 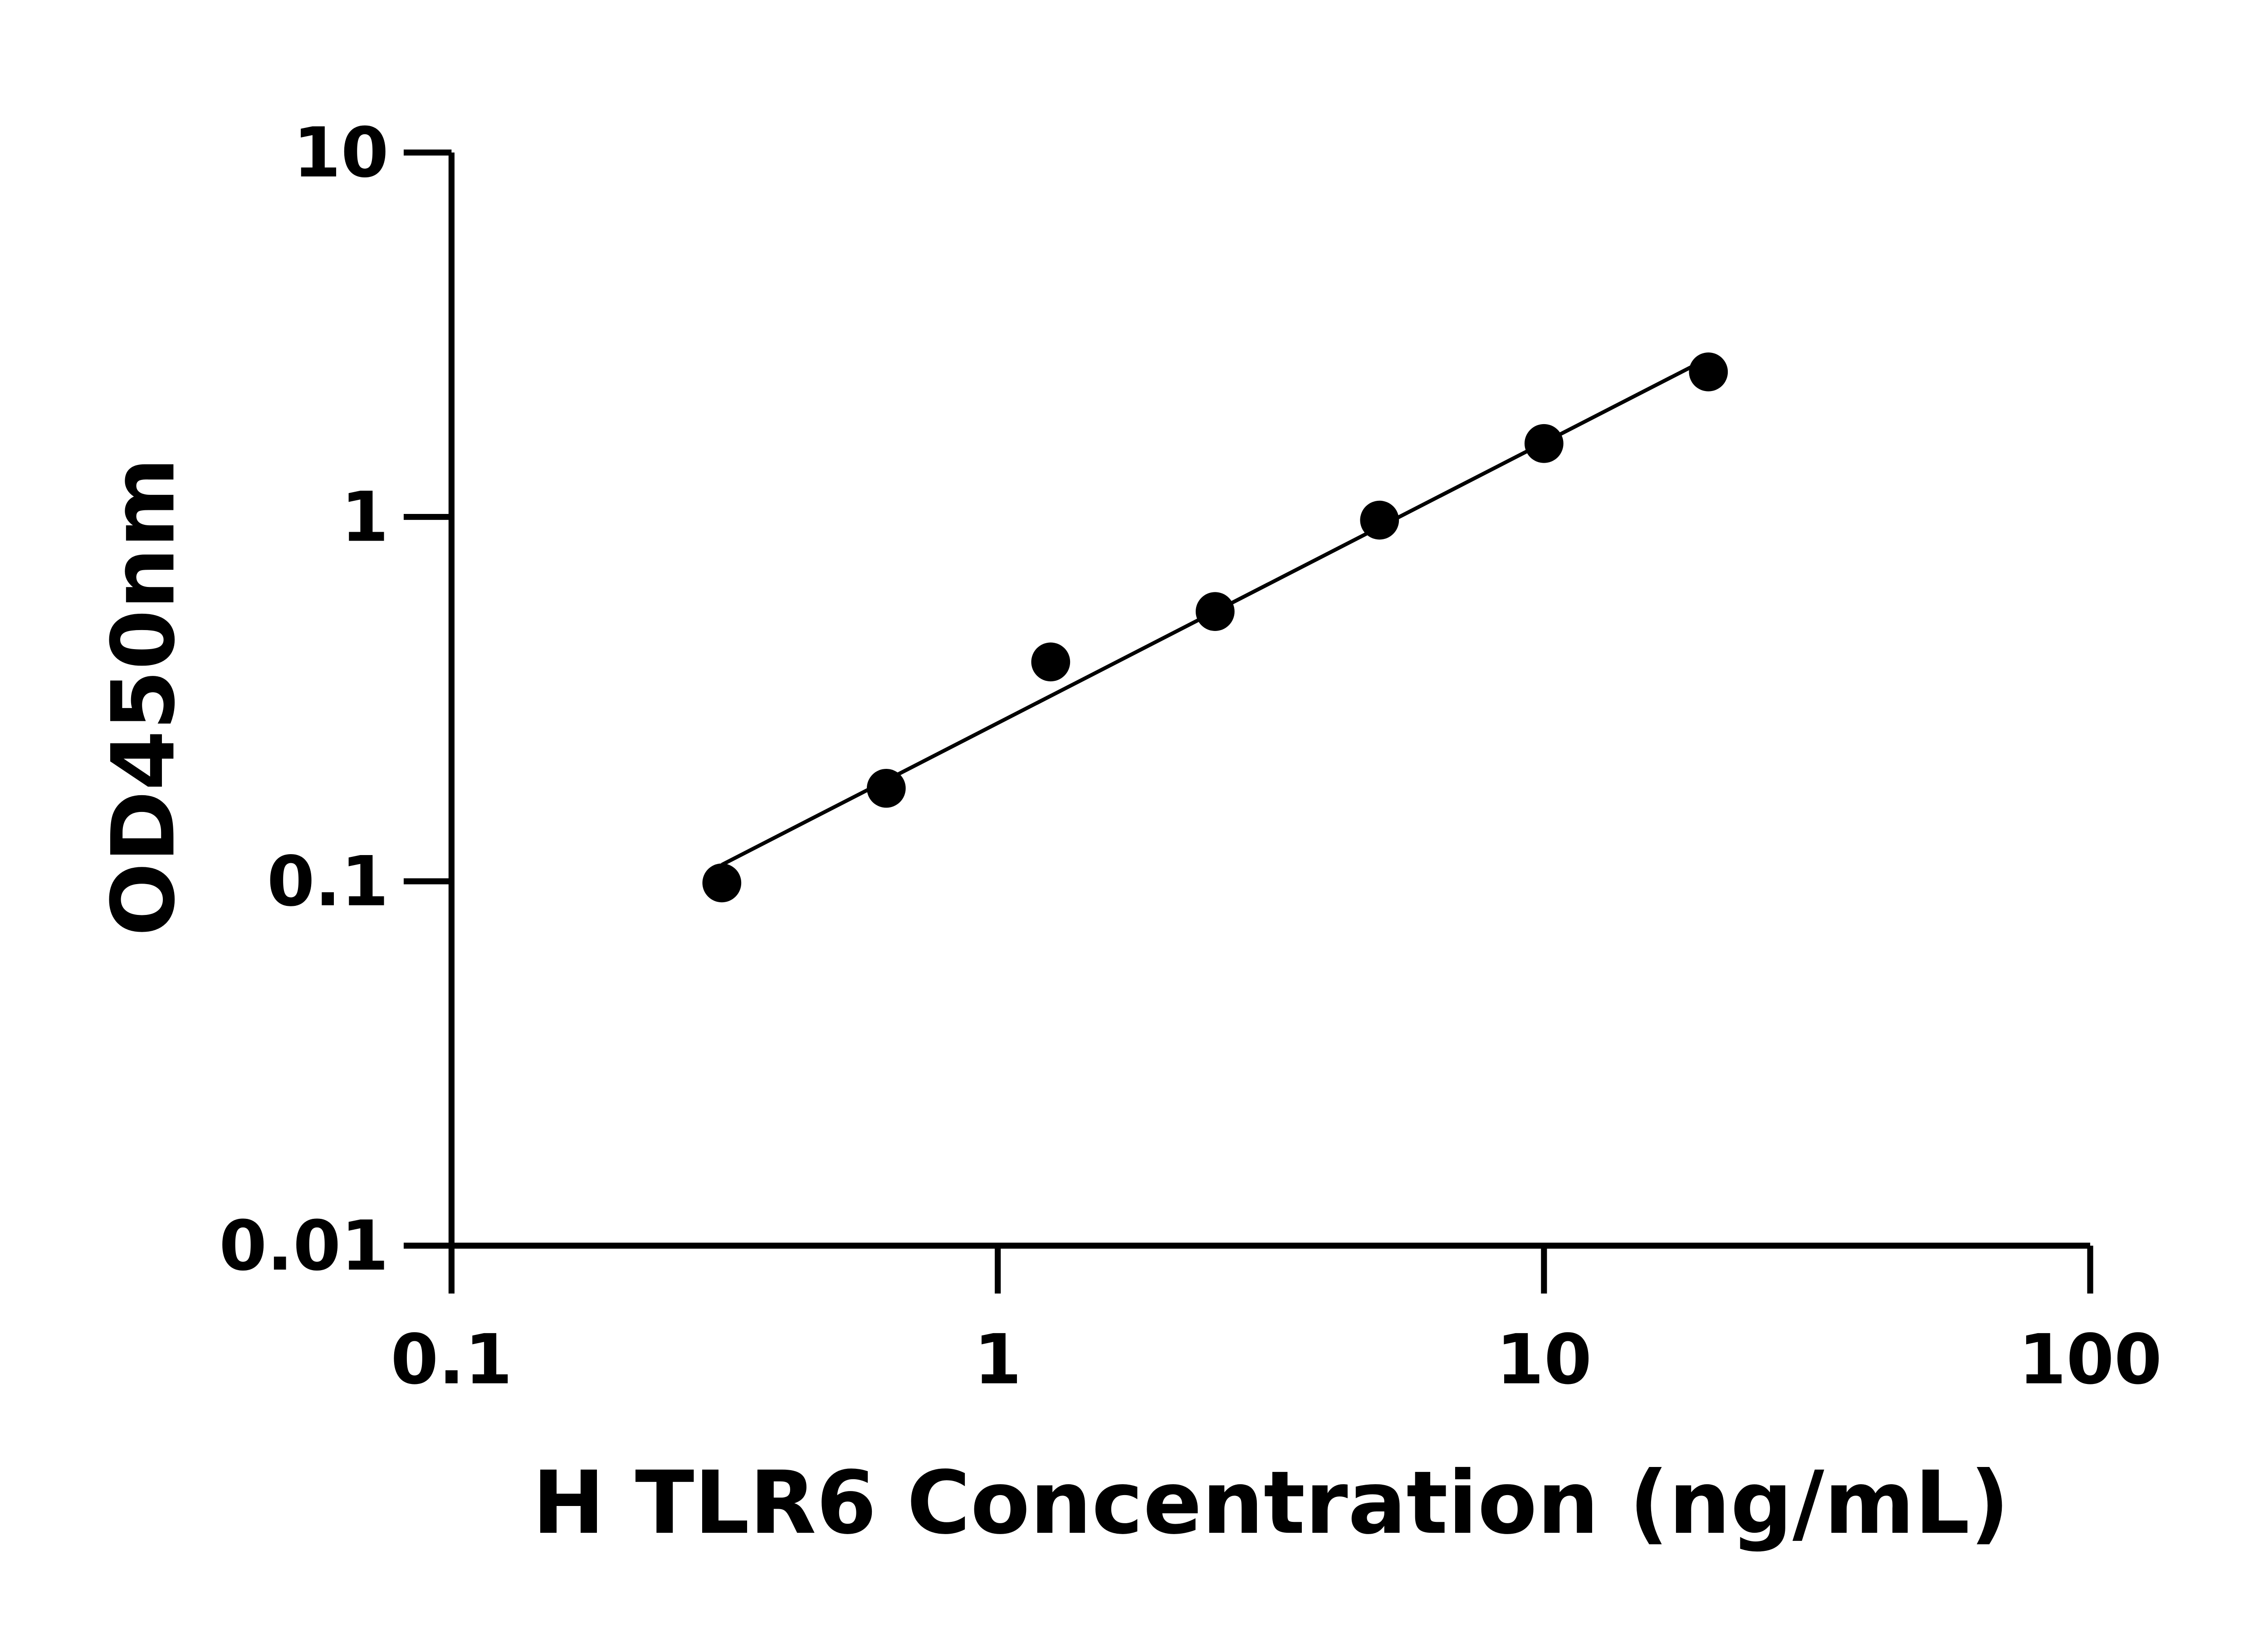 What do you see at coordinates (365, 517) in the screenshot?
I see `y-tick-label: 1` at bounding box center [365, 517].